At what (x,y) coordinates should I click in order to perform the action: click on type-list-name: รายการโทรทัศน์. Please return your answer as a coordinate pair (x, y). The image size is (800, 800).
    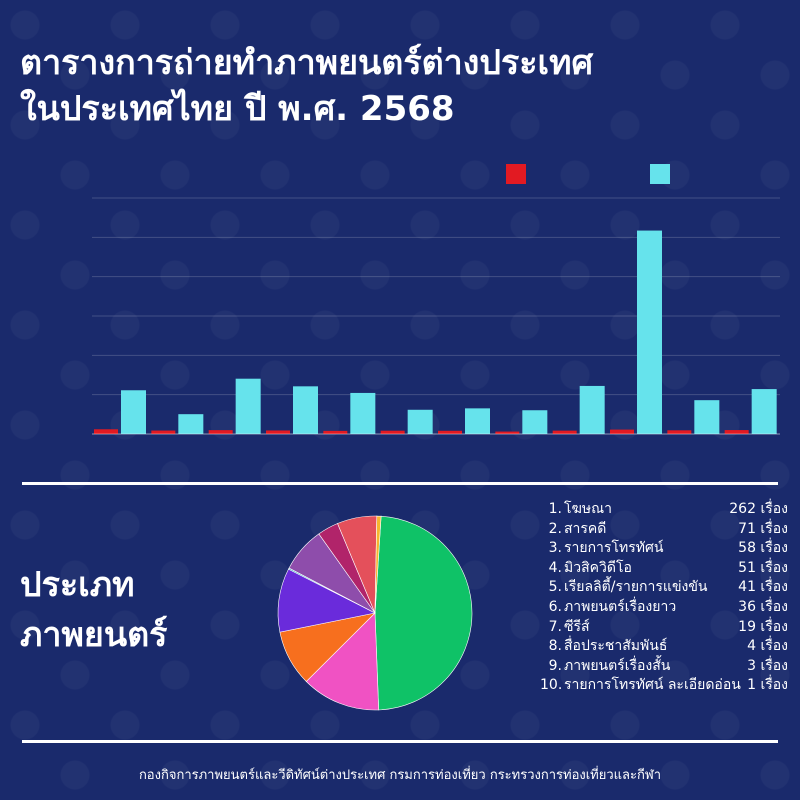
    Looking at the image, I should click on (614, 548).